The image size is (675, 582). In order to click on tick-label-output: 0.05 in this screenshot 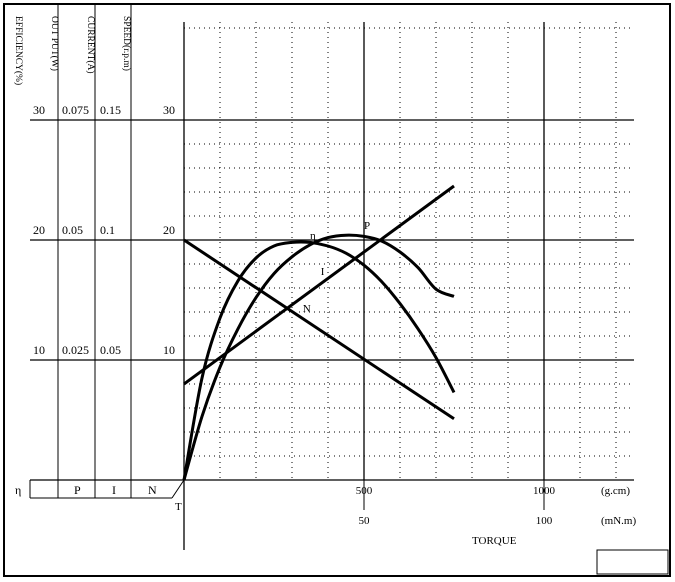, I will do `click(72, 230)`.